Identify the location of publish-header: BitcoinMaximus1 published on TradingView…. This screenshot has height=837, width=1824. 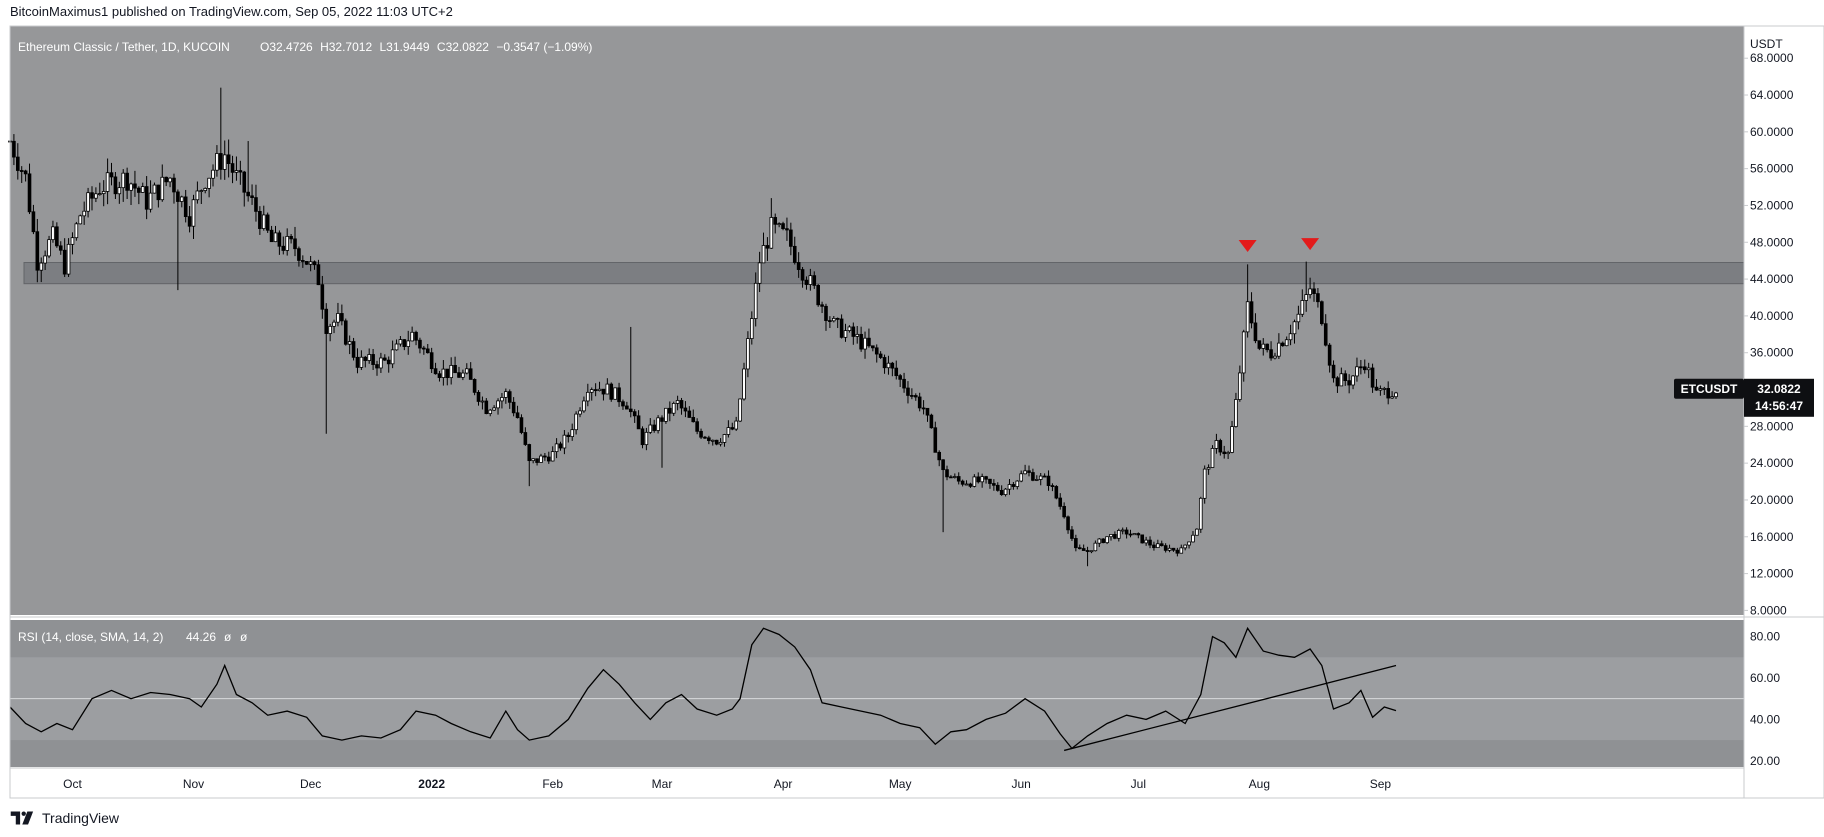
(231, 11).